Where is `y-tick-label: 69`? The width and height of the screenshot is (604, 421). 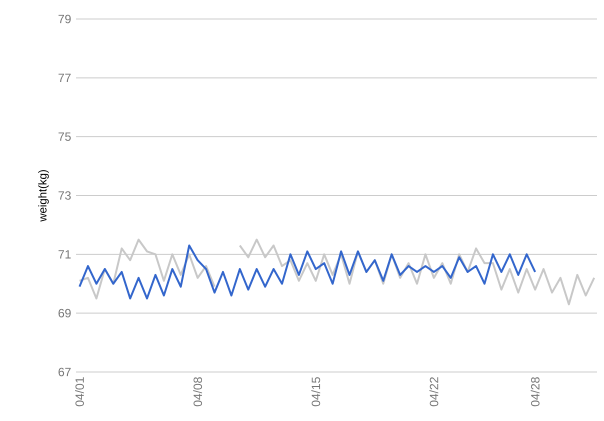
y-tick-label: 69 is located at coordinates (64, 313).